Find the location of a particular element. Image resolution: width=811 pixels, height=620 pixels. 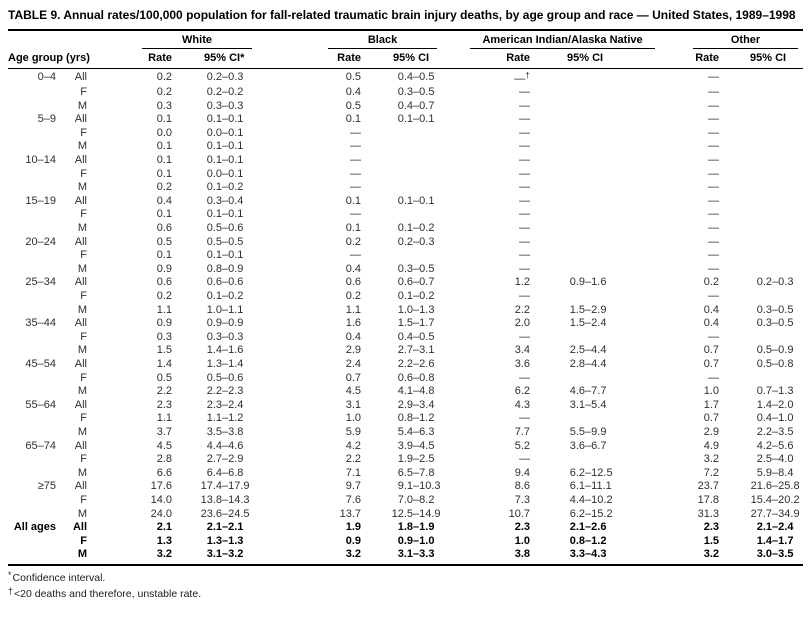

white-ci-cell: 0.2–0.2 is located at coordinates (225, 92).